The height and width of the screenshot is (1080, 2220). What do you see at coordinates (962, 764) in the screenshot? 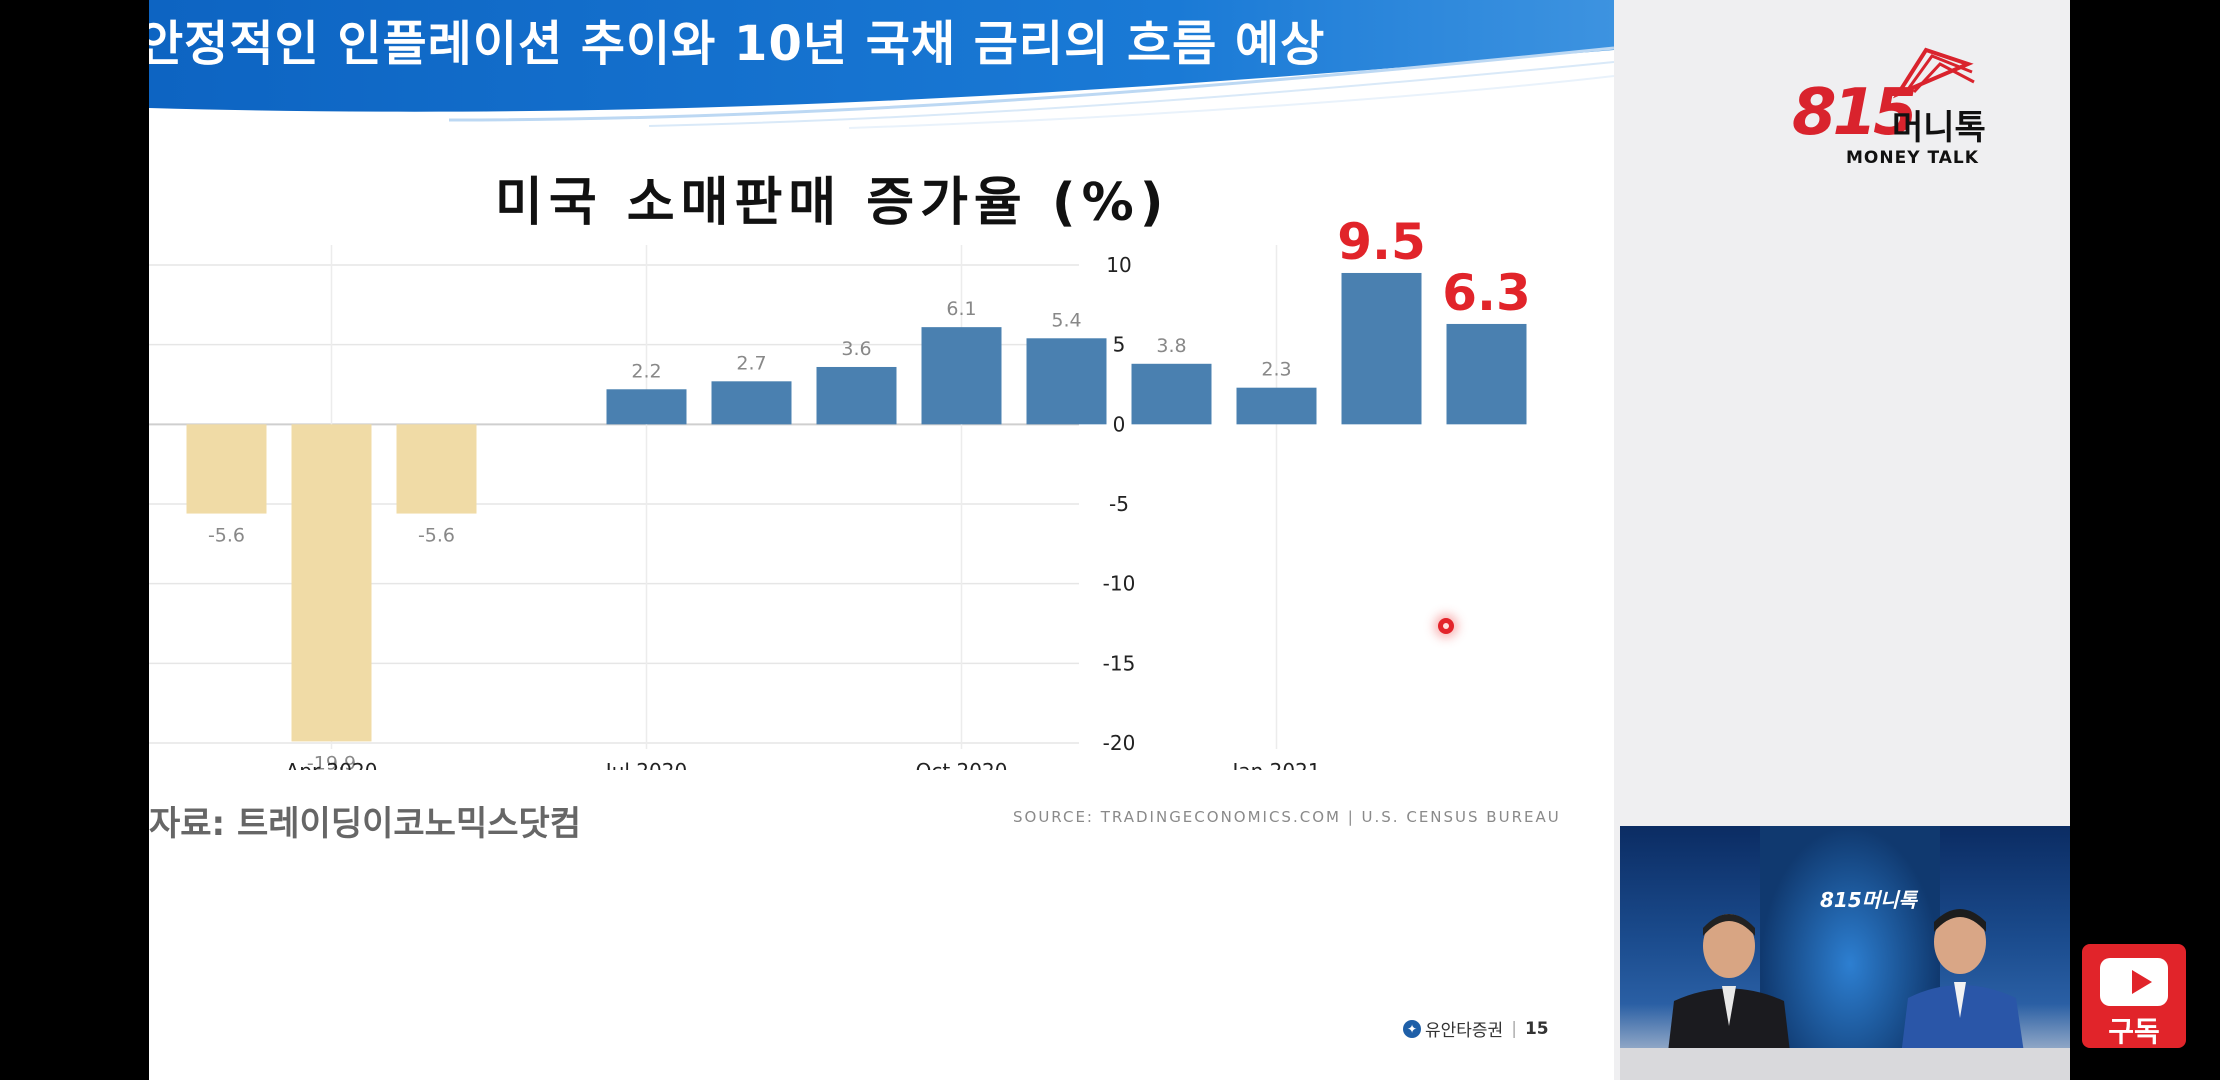
I see `x-tick-label: Oct 2020` at bounding box center [962, 764].